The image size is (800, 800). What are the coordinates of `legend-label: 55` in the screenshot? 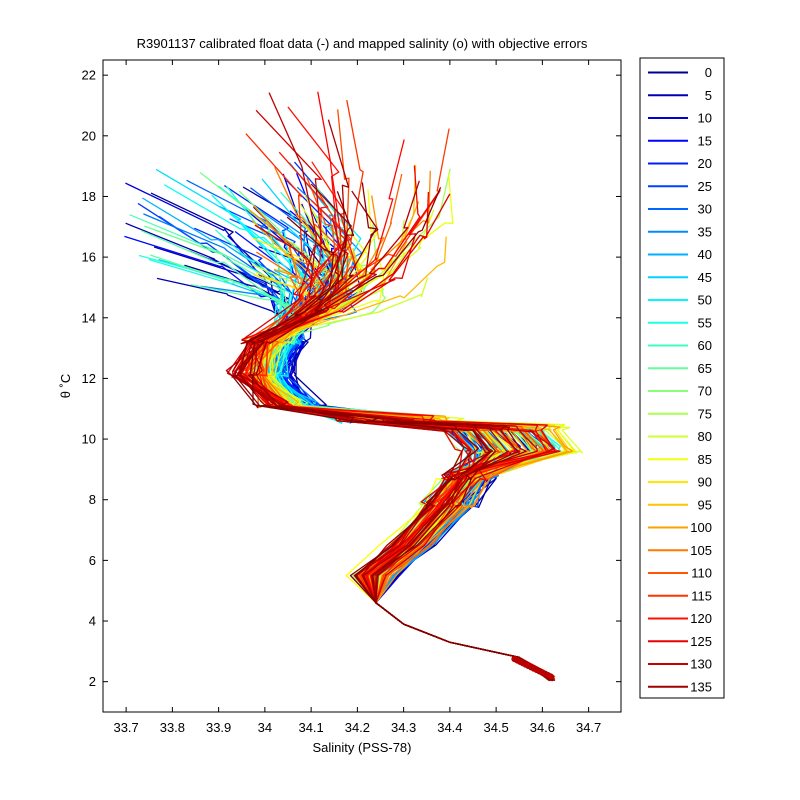 It's located at (705, 322).